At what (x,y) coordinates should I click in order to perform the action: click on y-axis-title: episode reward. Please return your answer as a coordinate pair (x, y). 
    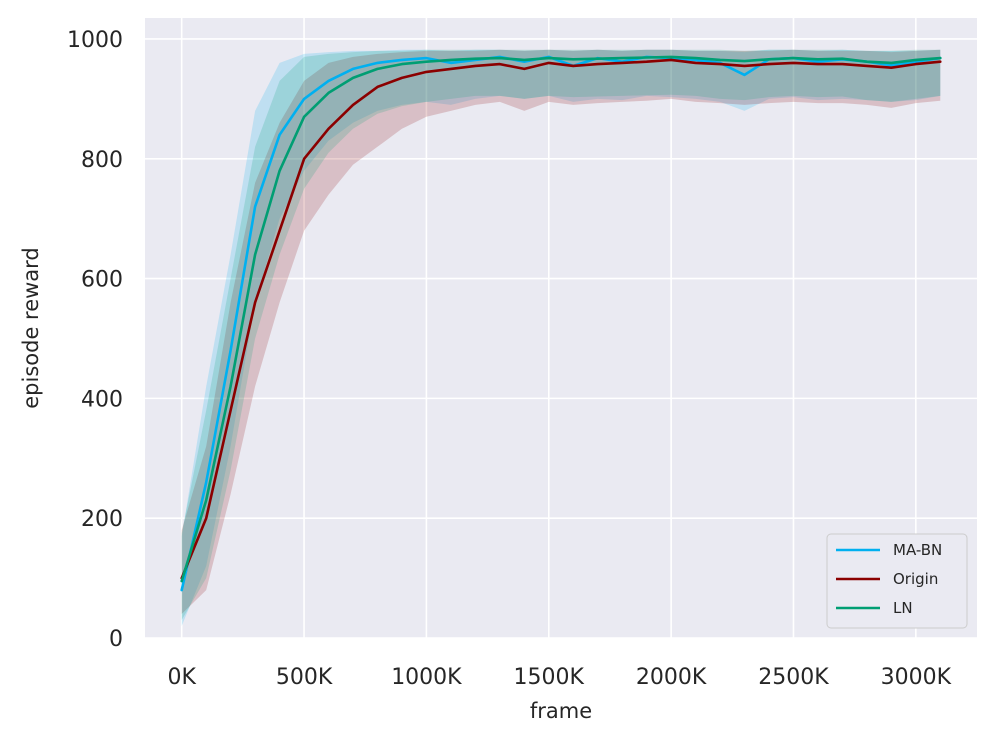
    Looking at the image, I should click on (31, 328).